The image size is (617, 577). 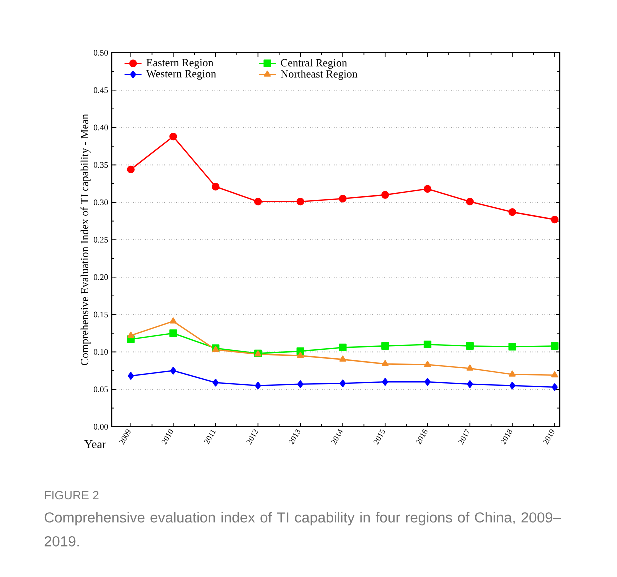 What do you see at coordinates (101, 91) in the screenshot?
I see `y-tick-label: 0.45` at bounding box center [101, 91].